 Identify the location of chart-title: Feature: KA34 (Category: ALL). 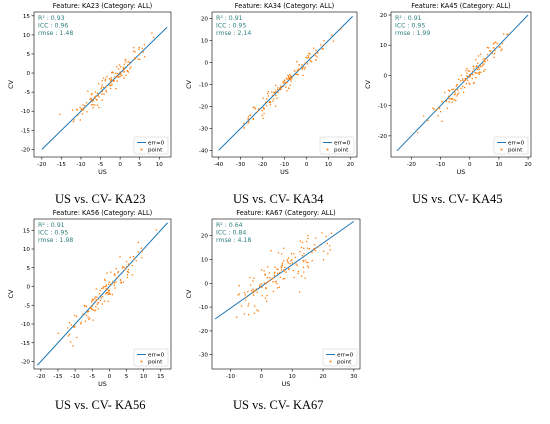
(284, 6).